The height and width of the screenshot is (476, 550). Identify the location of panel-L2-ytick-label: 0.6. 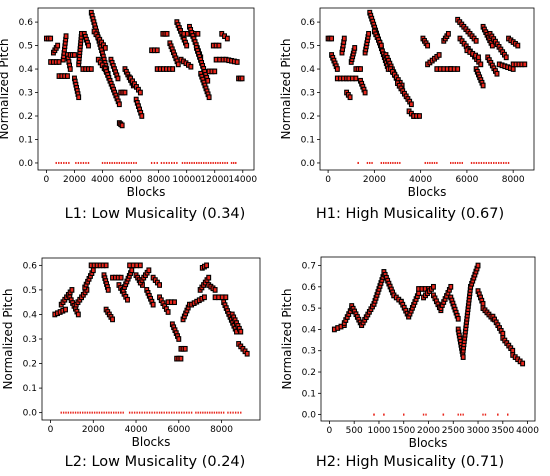
(30, 266).